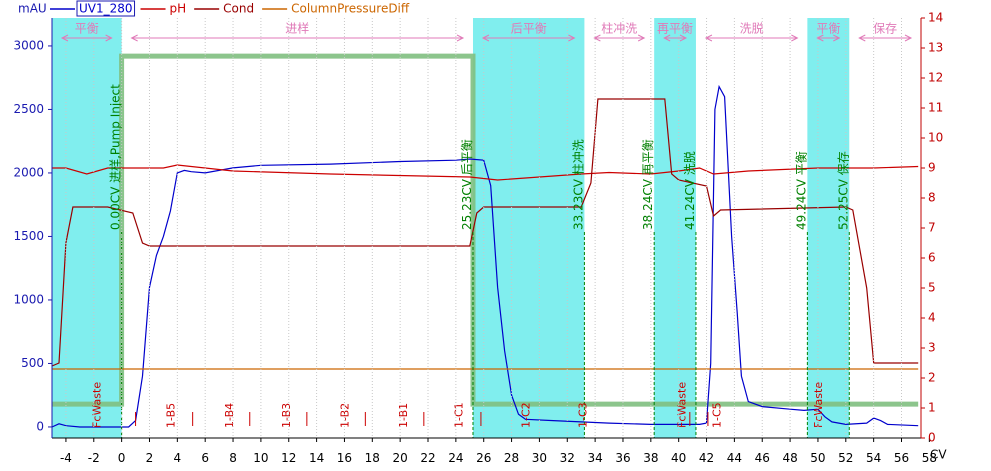  What do you see at coordinates (594, 458) in the screenshot?
I see `x-tick-label: 34` at bounding box center [594, 458].